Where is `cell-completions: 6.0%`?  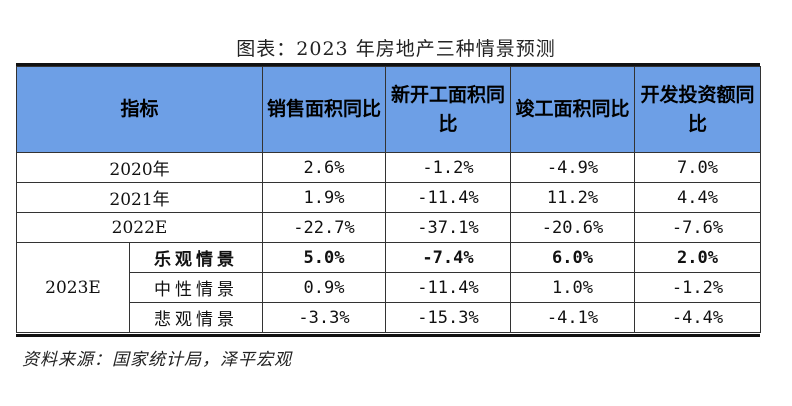 cell-completions: 6.0% is located at coordinates (573, 257).